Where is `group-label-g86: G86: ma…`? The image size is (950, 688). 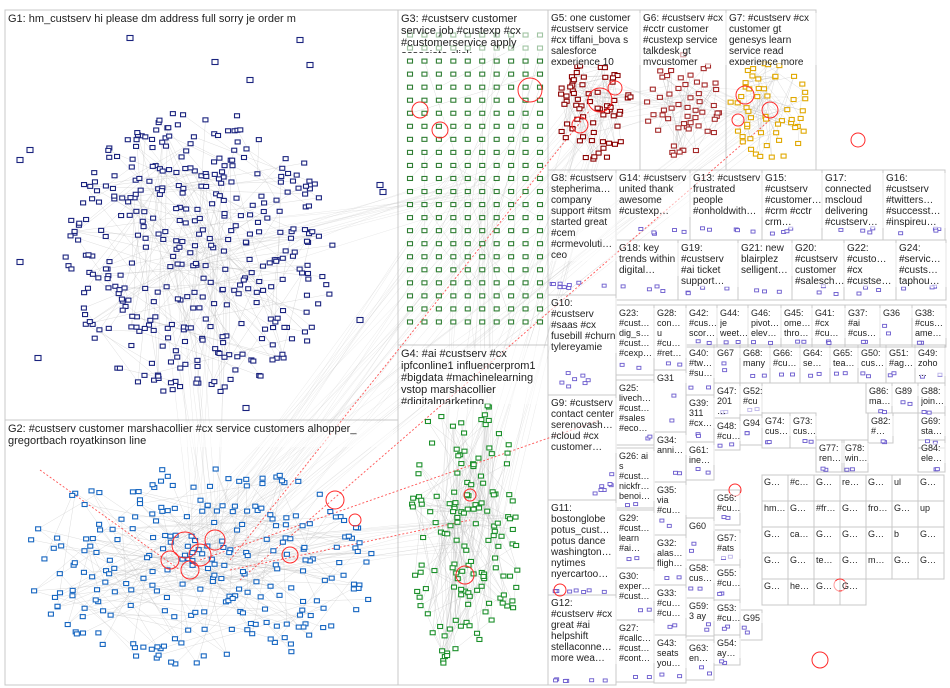 group-label-g86: G86: ma… is located at coordinates (881, 396).